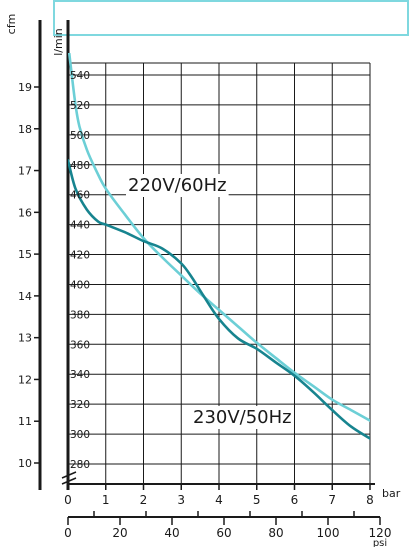 The height and width of the screenshot is (547, 415). What do you see at coordinates (68, 500) in the screenshot?
I see `bar-tick-label: 0` at bounding box center [68, 500].